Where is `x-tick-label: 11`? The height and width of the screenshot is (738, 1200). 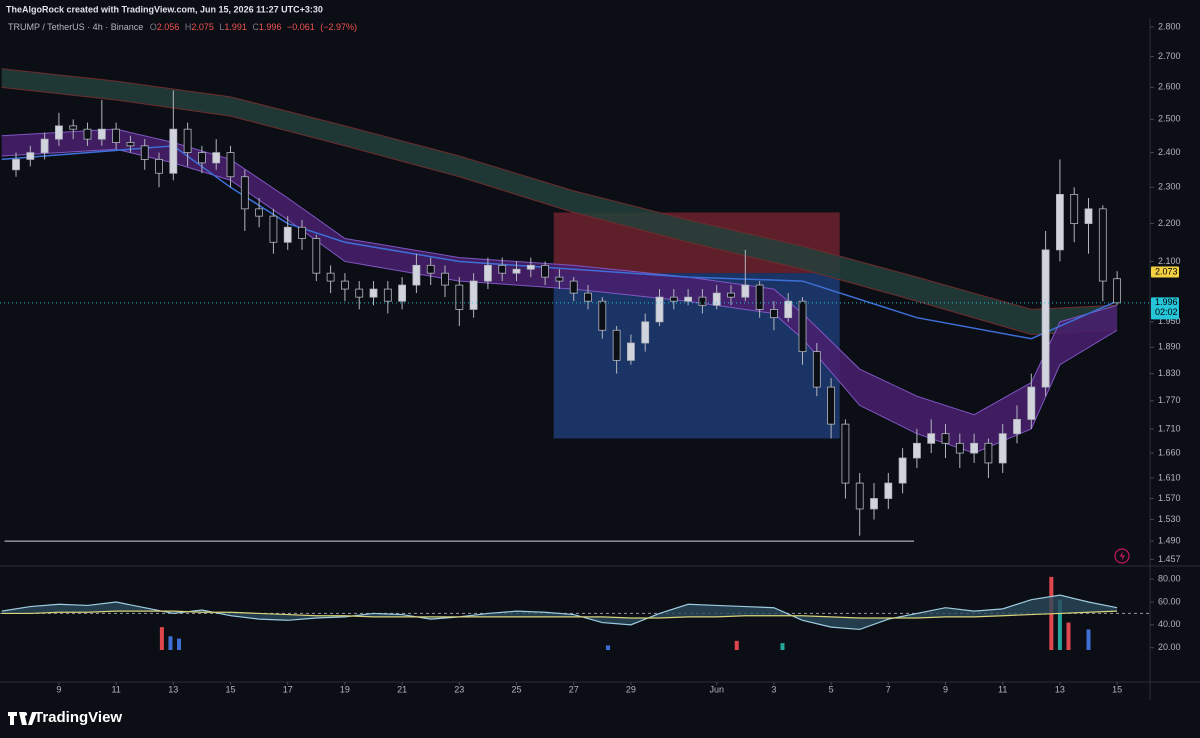
x-tick-label: 11 is located at coordinates (1002, 689).